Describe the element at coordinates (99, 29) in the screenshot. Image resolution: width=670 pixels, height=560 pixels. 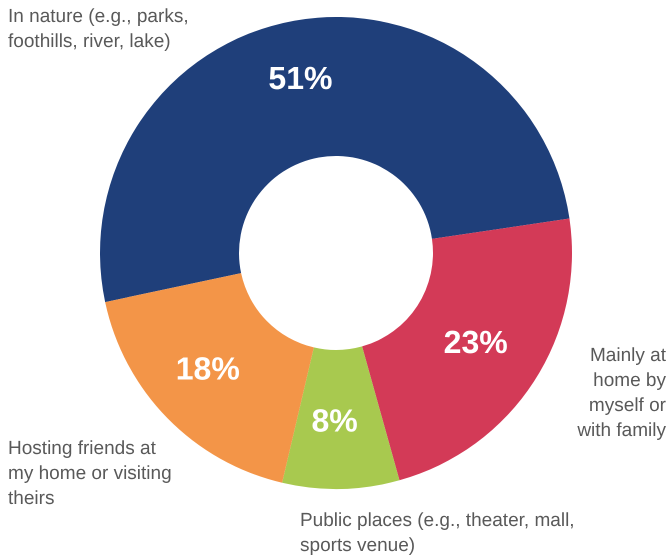
I see `slice-label: In nature (e.g., parks, foothills, river, lake)` at that location.